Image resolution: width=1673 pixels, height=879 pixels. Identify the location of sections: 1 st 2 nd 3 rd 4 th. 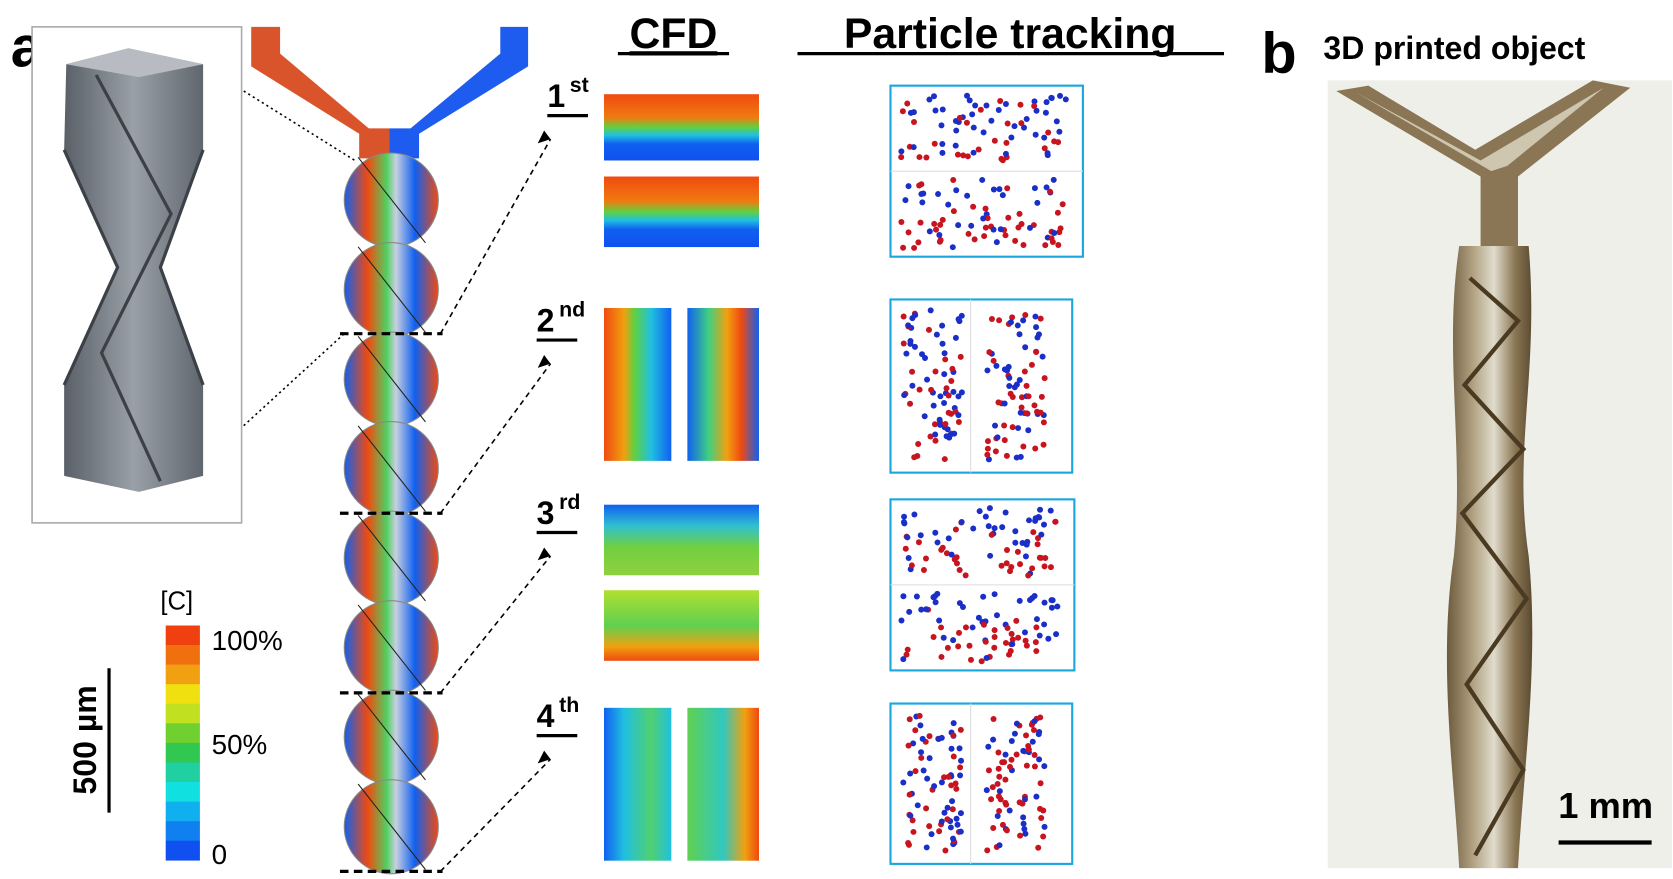
(514, 472).